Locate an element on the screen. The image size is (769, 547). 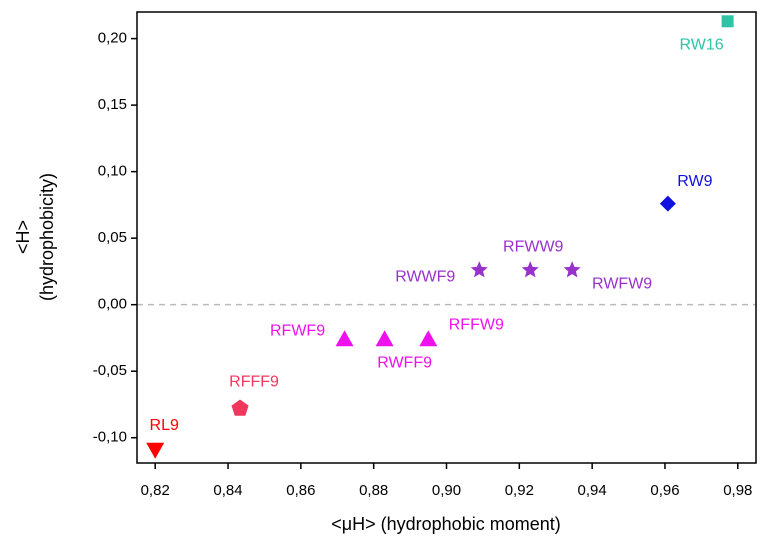
y-axis-label: (hydrophobicity) is located at coordinates (47, 237).